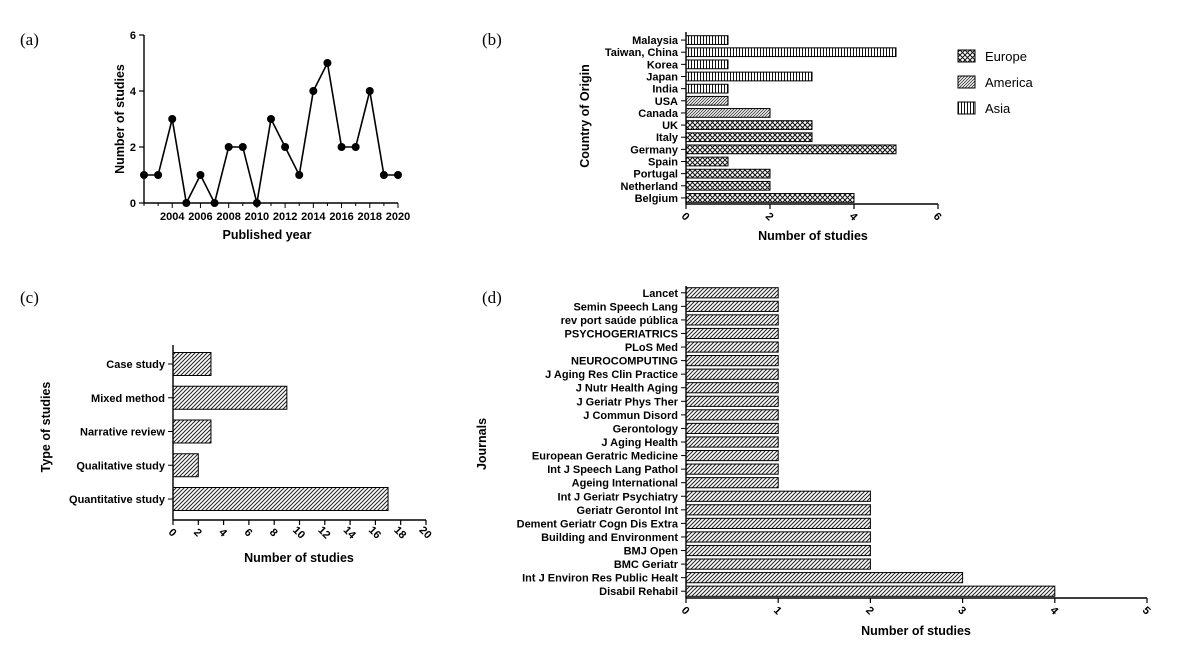 The height and width of the screenshot is (647, 1187). I want to click on panel-b-category-label: Netherland, so click(649, 187).